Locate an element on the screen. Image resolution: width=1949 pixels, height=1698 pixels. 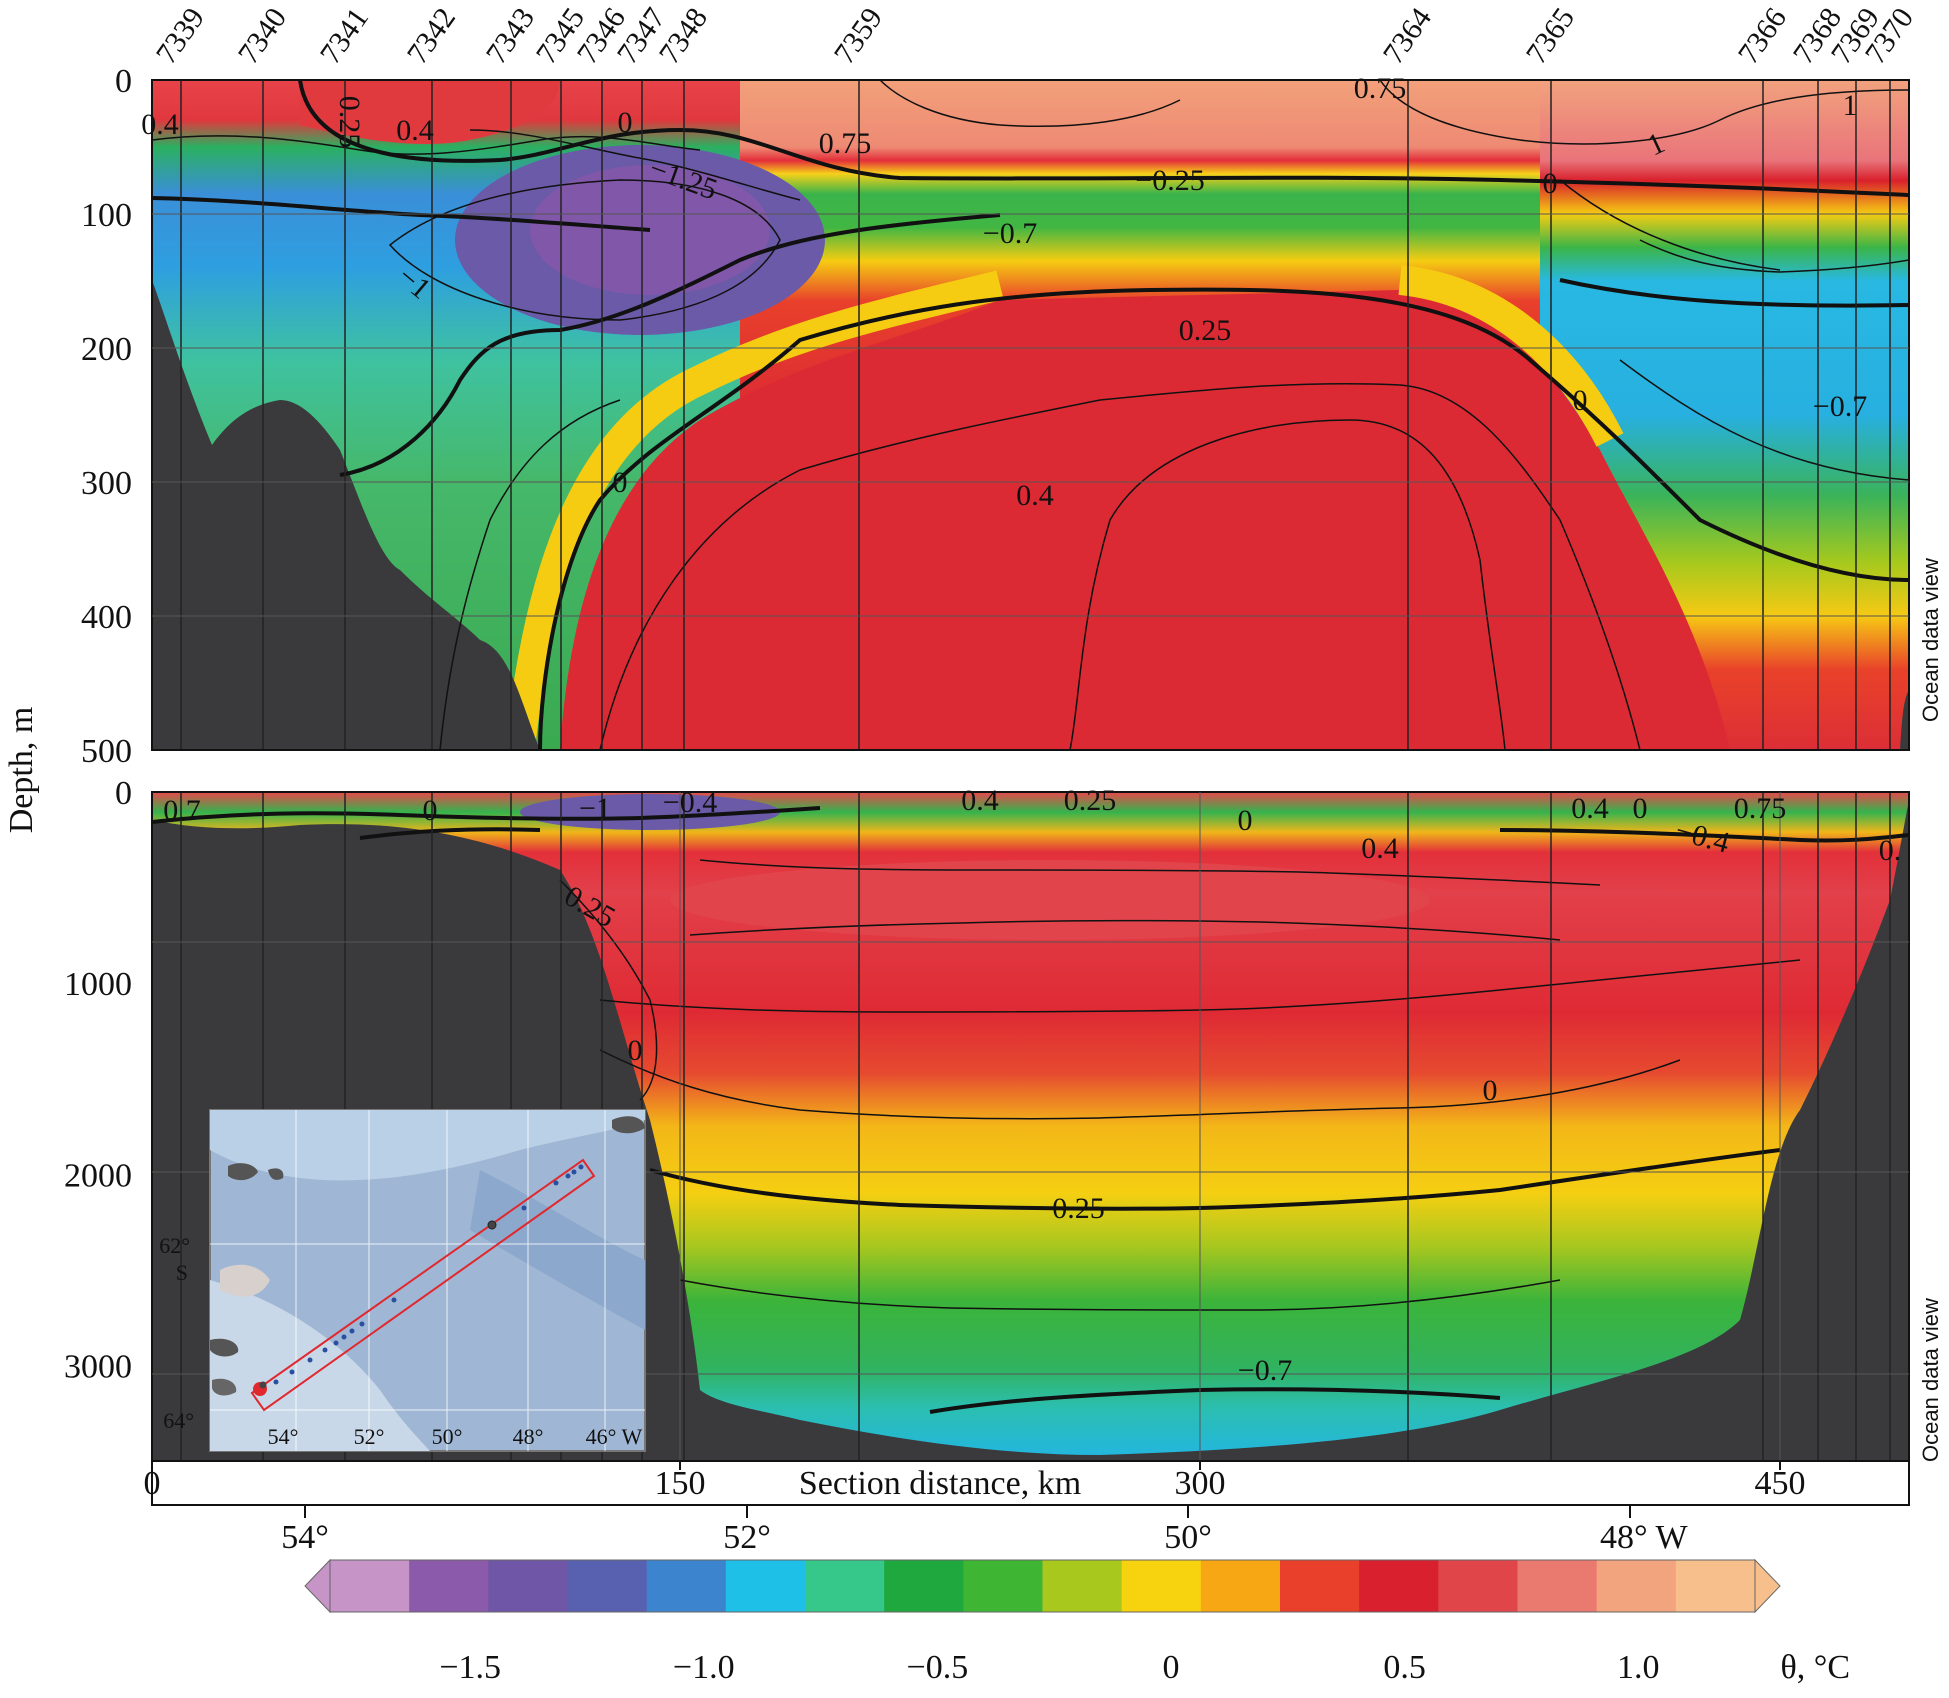
inset-lon-tick: 46° W is located at coordinates (614, 1436).